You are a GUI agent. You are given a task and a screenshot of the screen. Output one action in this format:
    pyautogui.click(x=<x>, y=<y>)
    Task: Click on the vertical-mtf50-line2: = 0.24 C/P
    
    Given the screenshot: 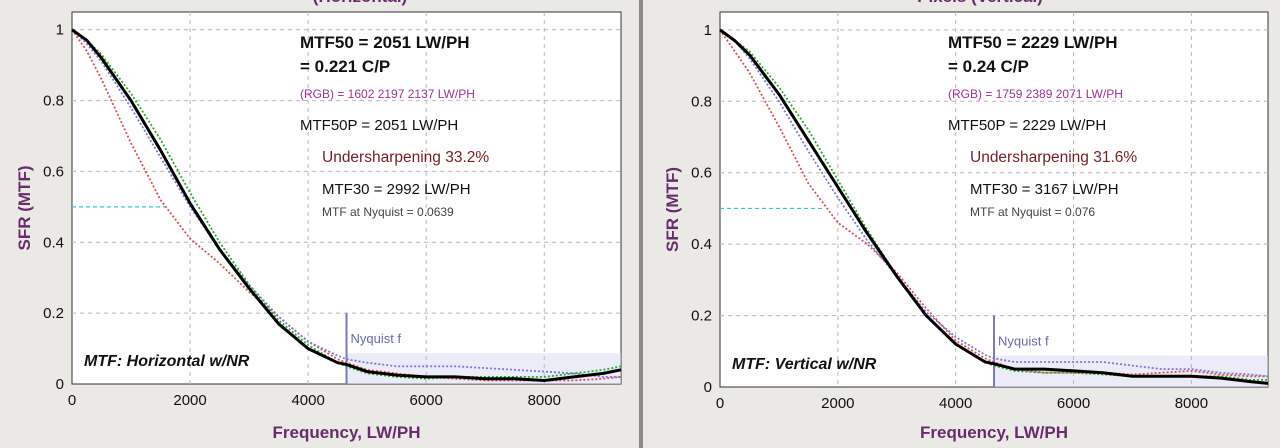 What is the action you would take?
    pyautogui.click(x=988, y=66)
    